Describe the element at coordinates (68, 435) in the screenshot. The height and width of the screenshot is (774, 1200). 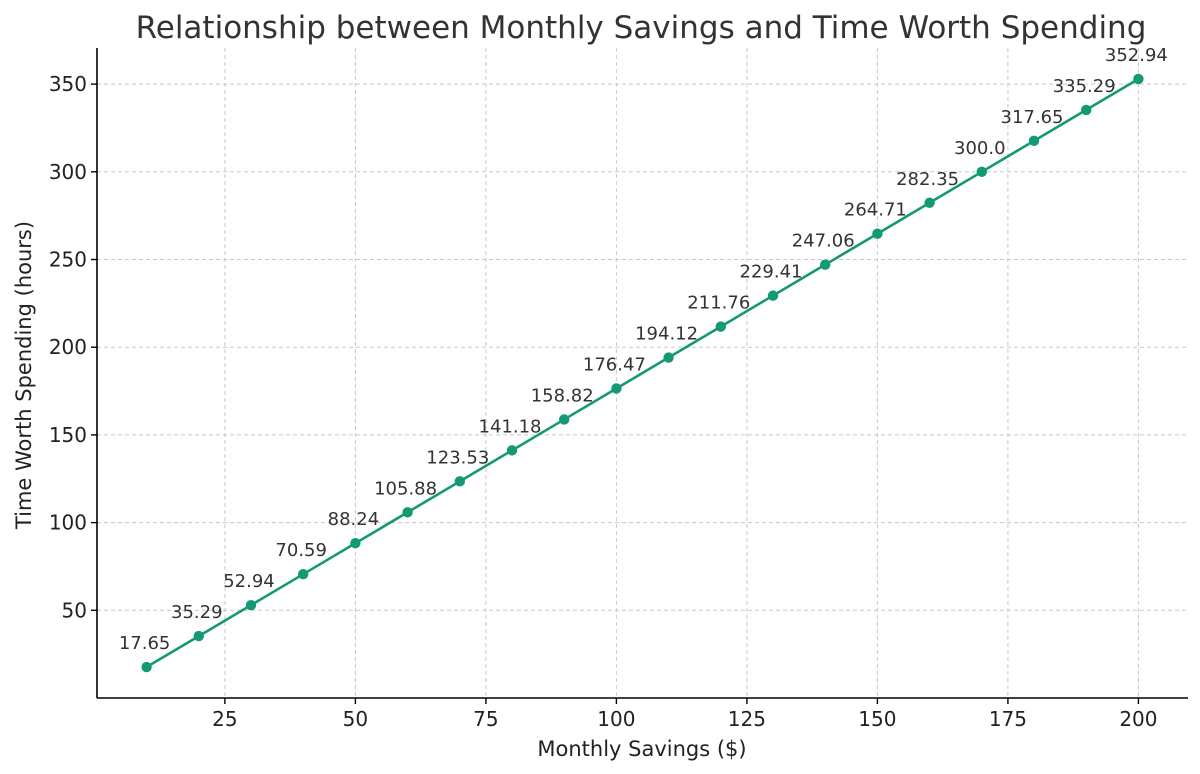
I see `y-tick-label: 150` at that location.